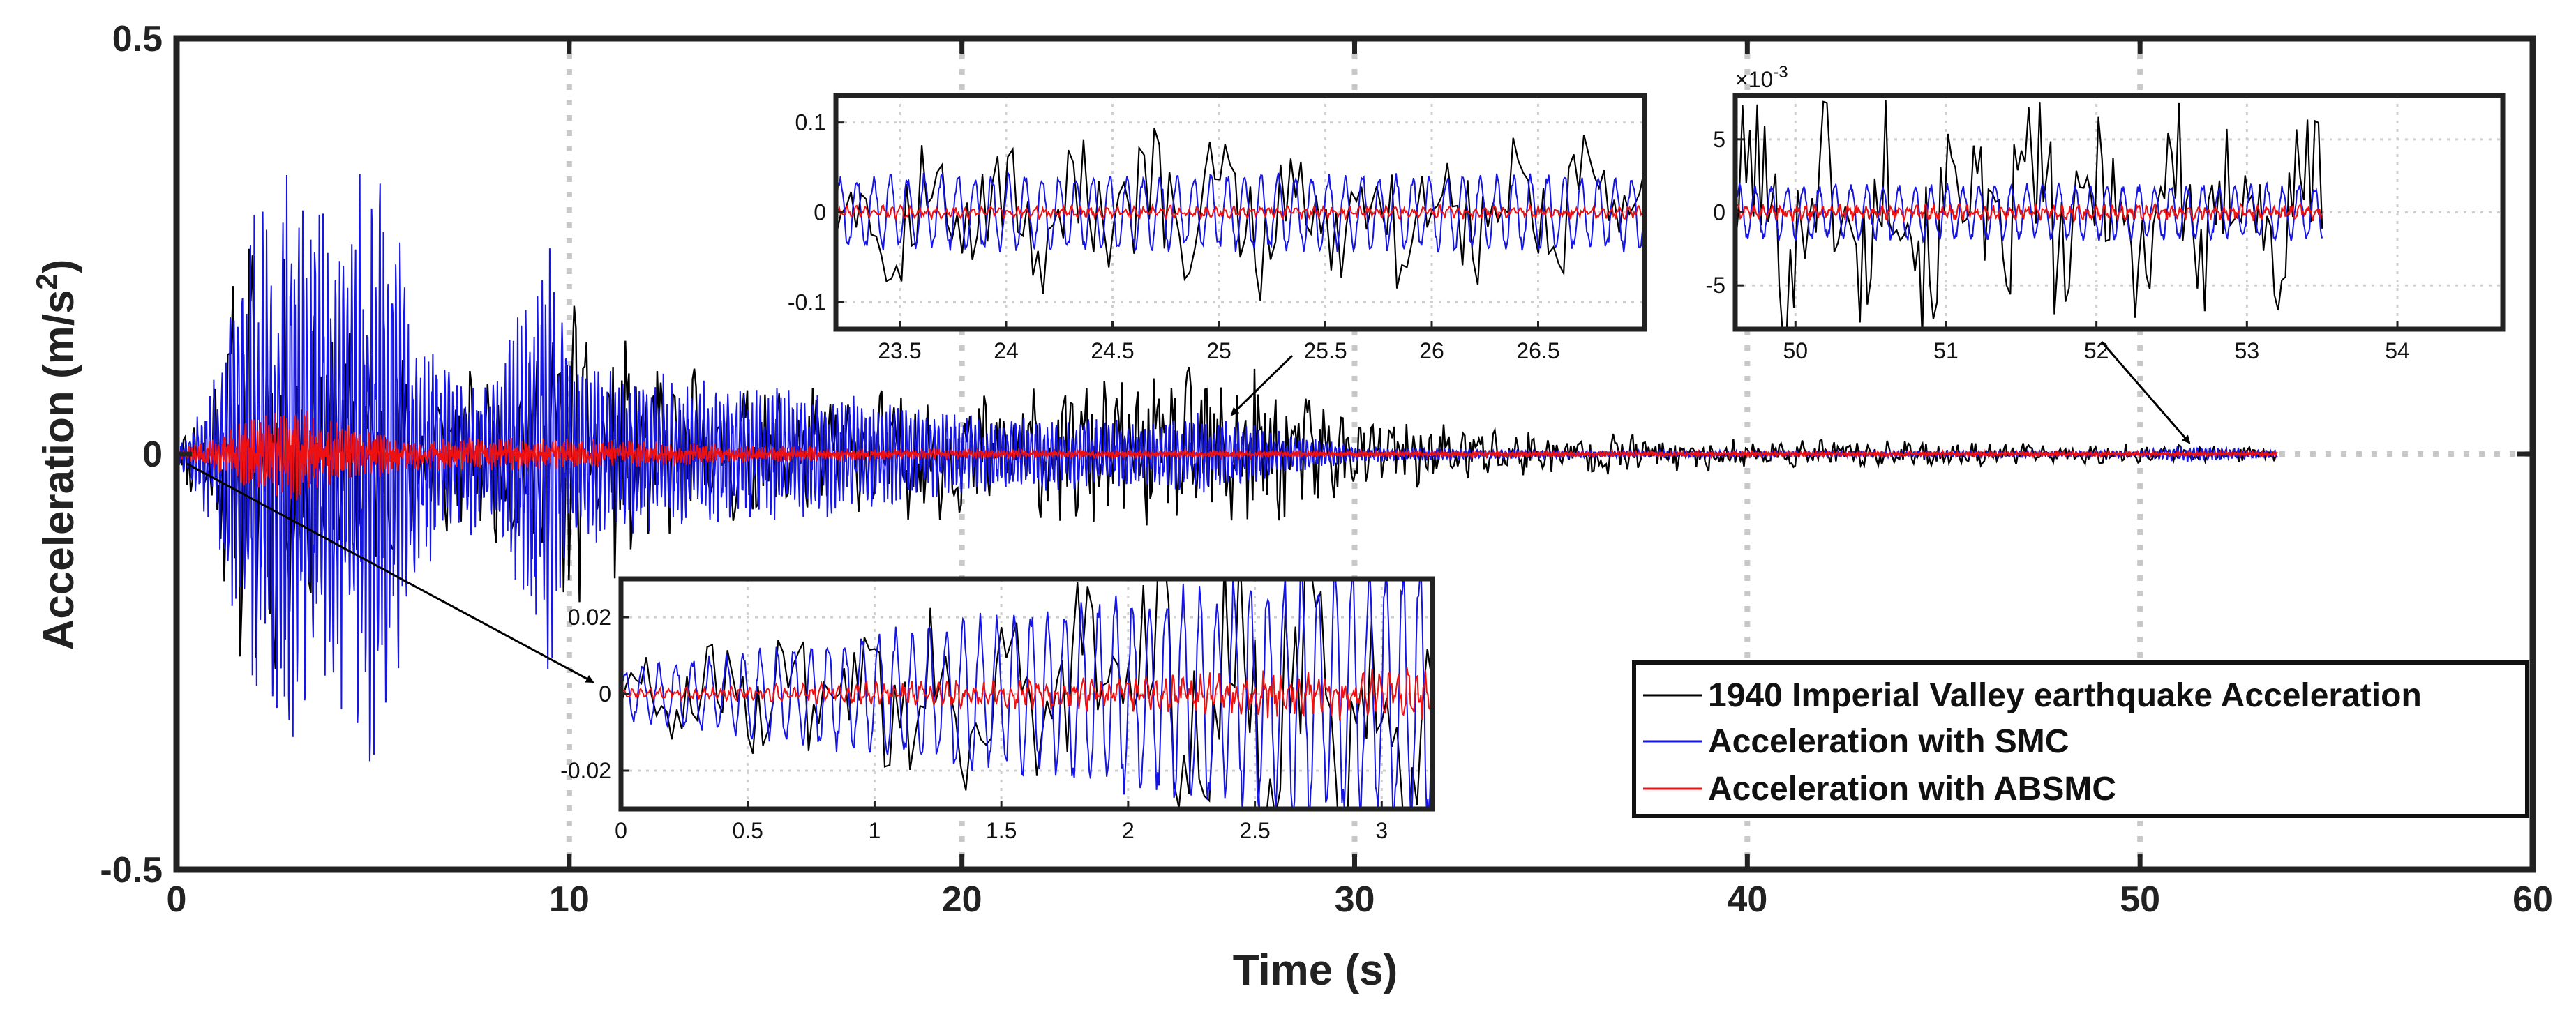 Image resolution: width=2576 pixels, height=1014 pixels. I want to click on legend-box, so click(2080, 739).